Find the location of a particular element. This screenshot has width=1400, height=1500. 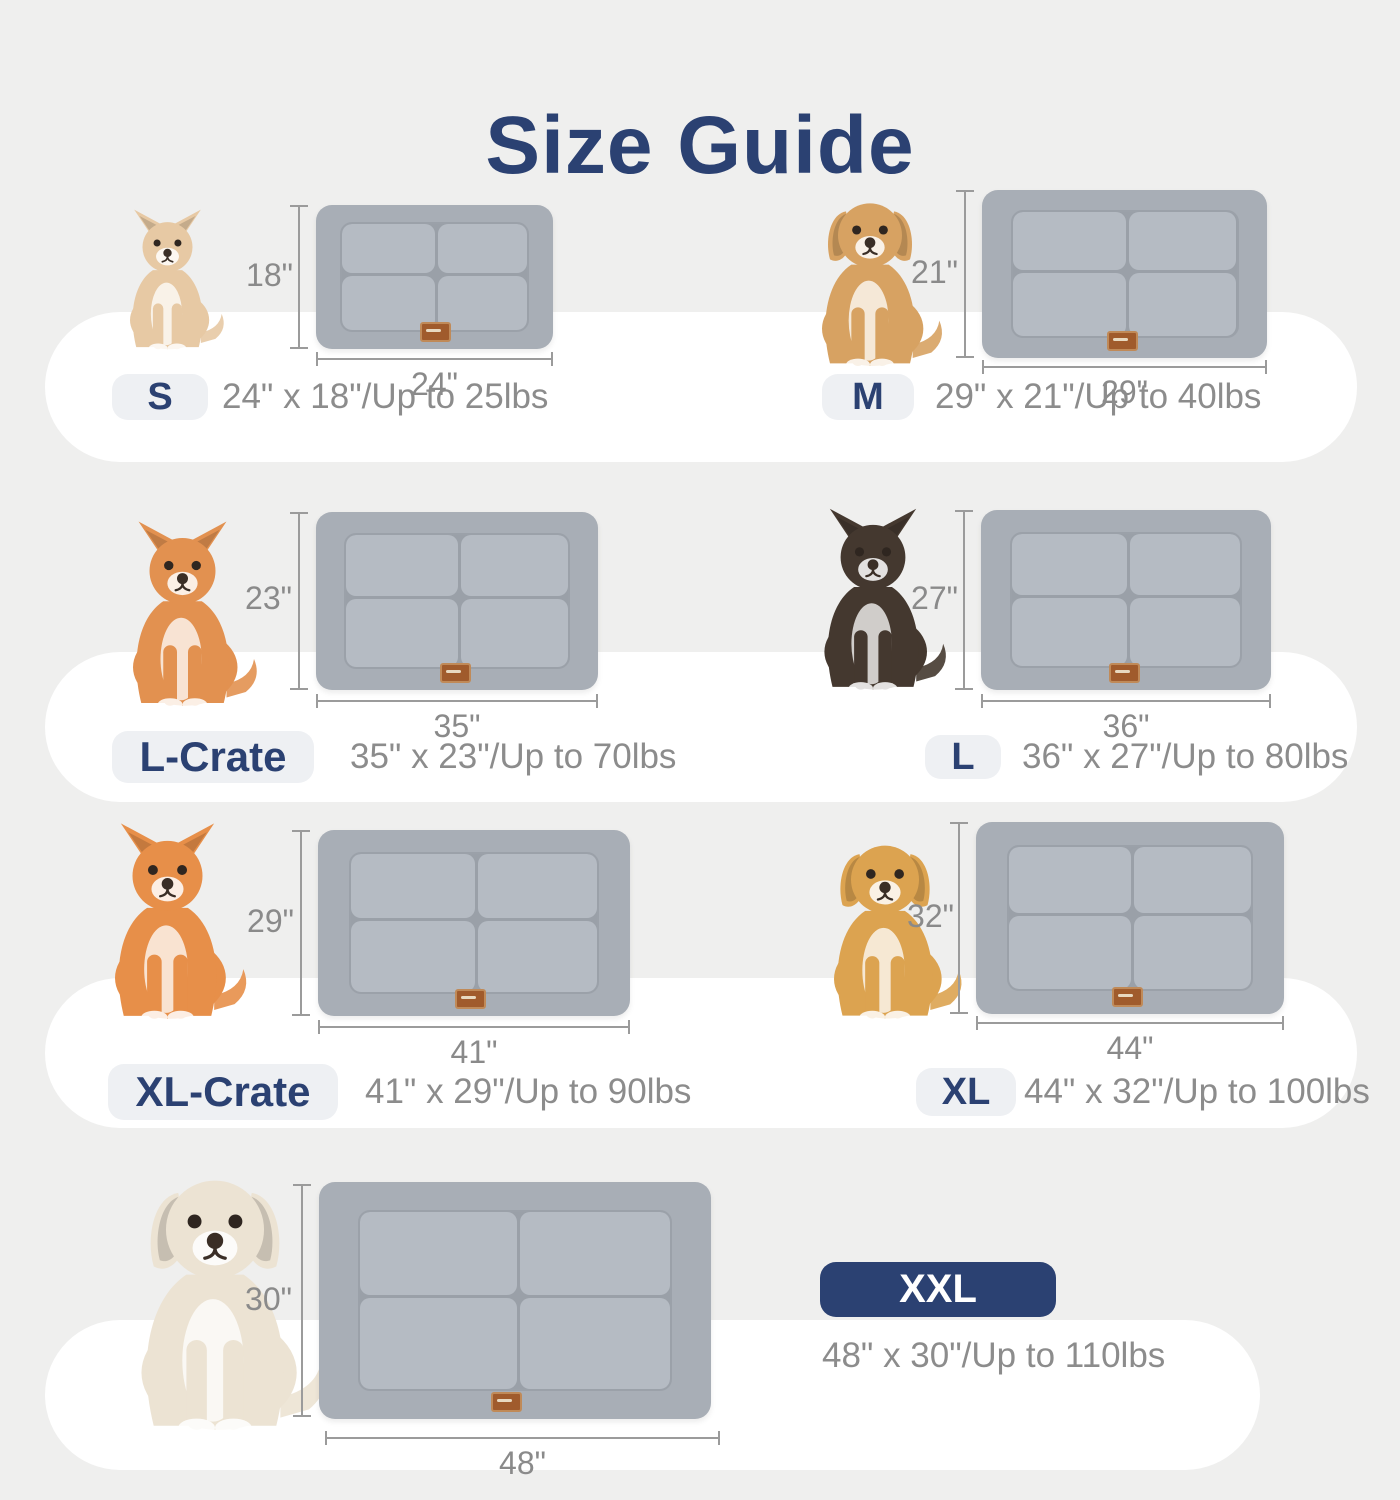

mat-height-label: 27" is located at coordinates (934, 598).